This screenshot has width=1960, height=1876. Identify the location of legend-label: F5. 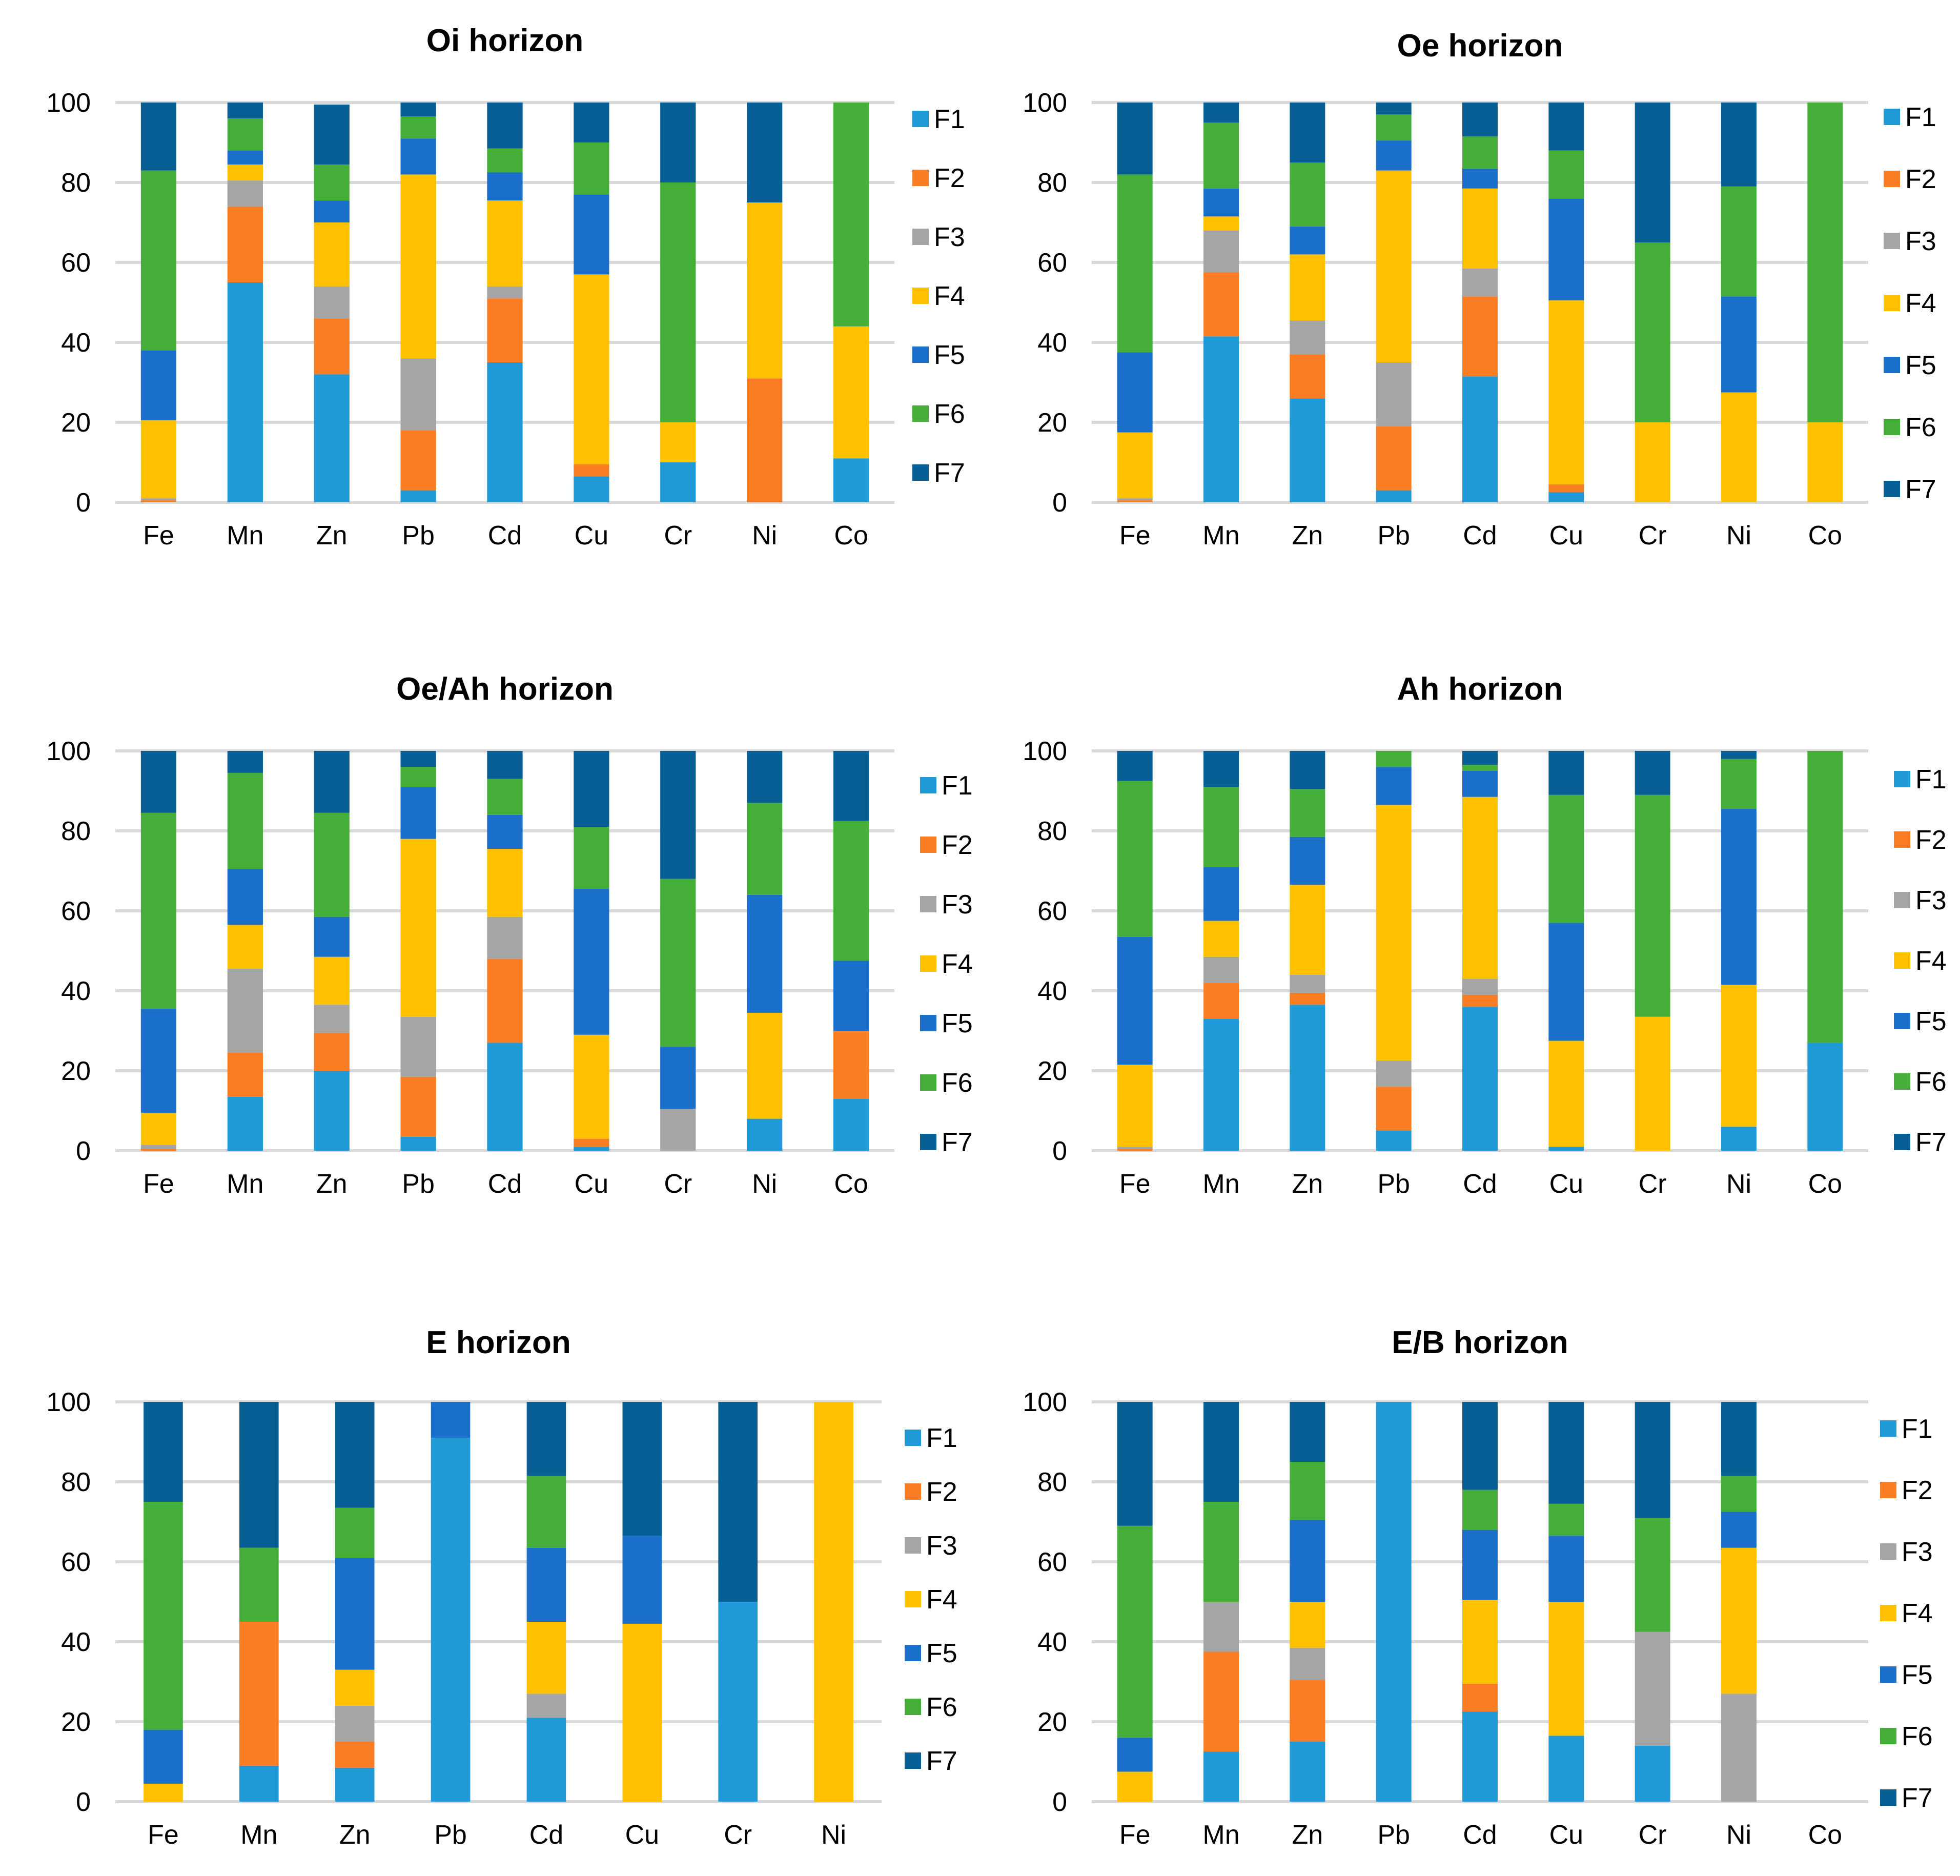
(1920, 365).